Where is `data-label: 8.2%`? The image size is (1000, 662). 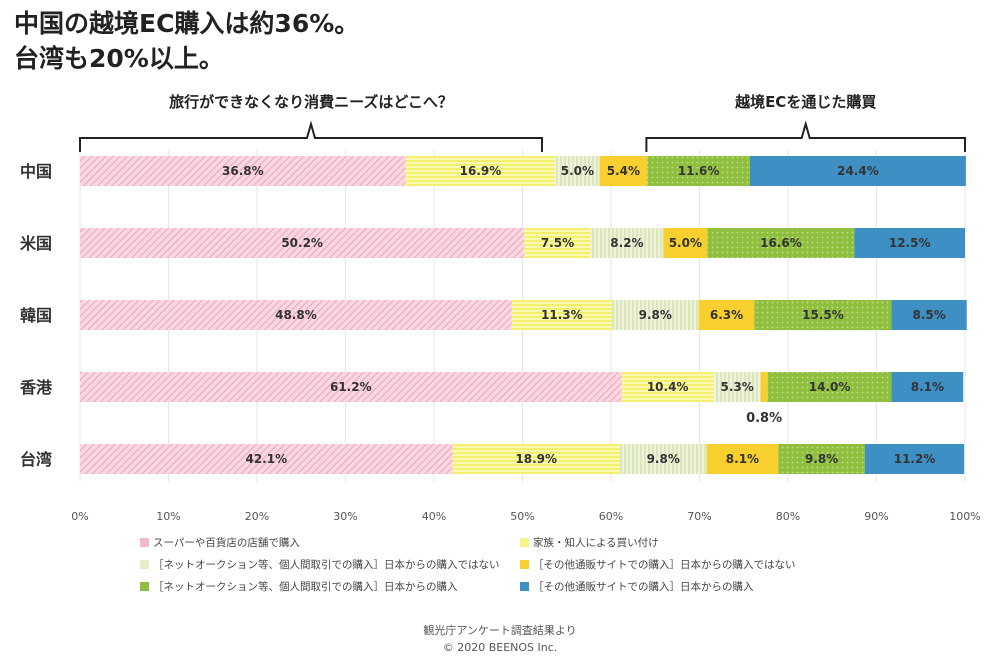
data-label: 8.2% is located at coordinates (626, 243).